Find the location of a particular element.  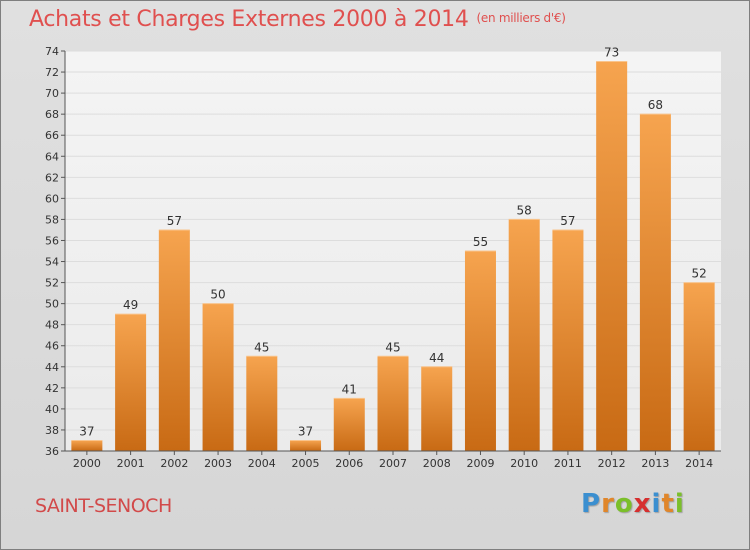

y-tick-label: 48 is located at coordinates (52, 325).